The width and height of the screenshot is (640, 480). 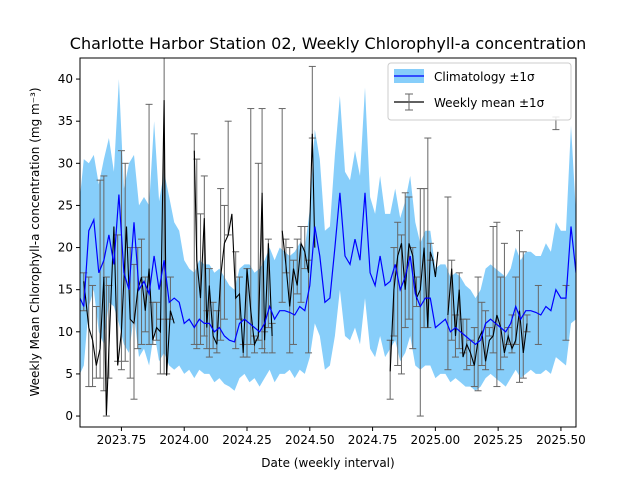 What do you see at coordinates (310, 440) in the screenshot?
I see `x-tick-label: 2024.50` at bounding box center [310, 440].